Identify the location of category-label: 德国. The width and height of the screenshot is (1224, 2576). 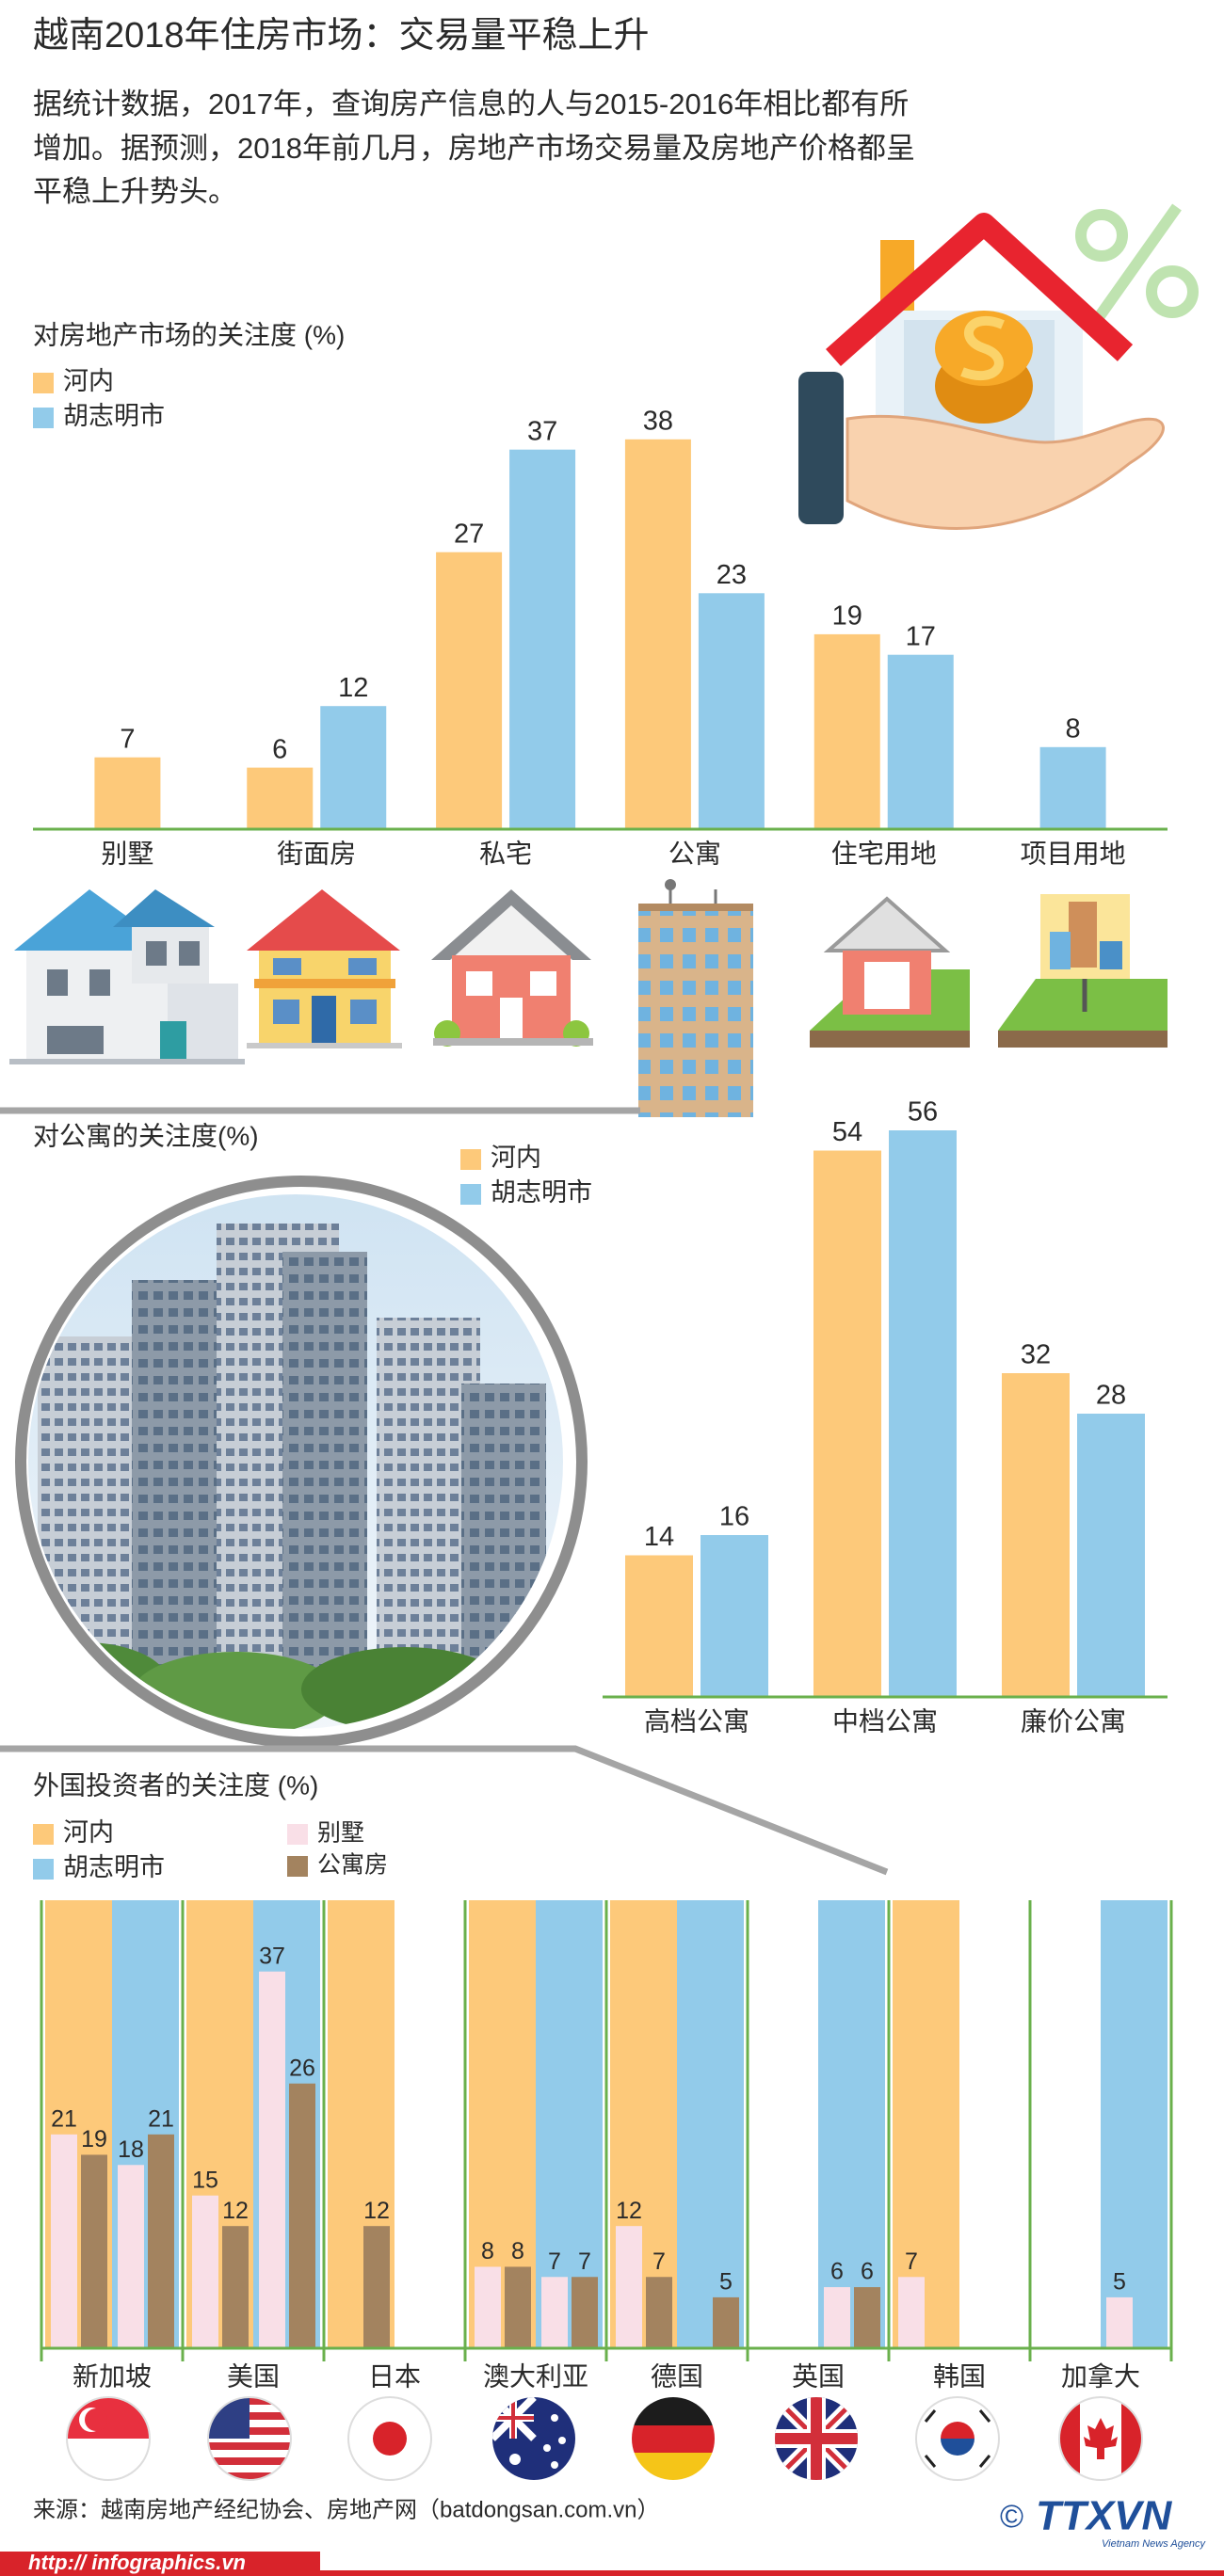
(677, 2376).